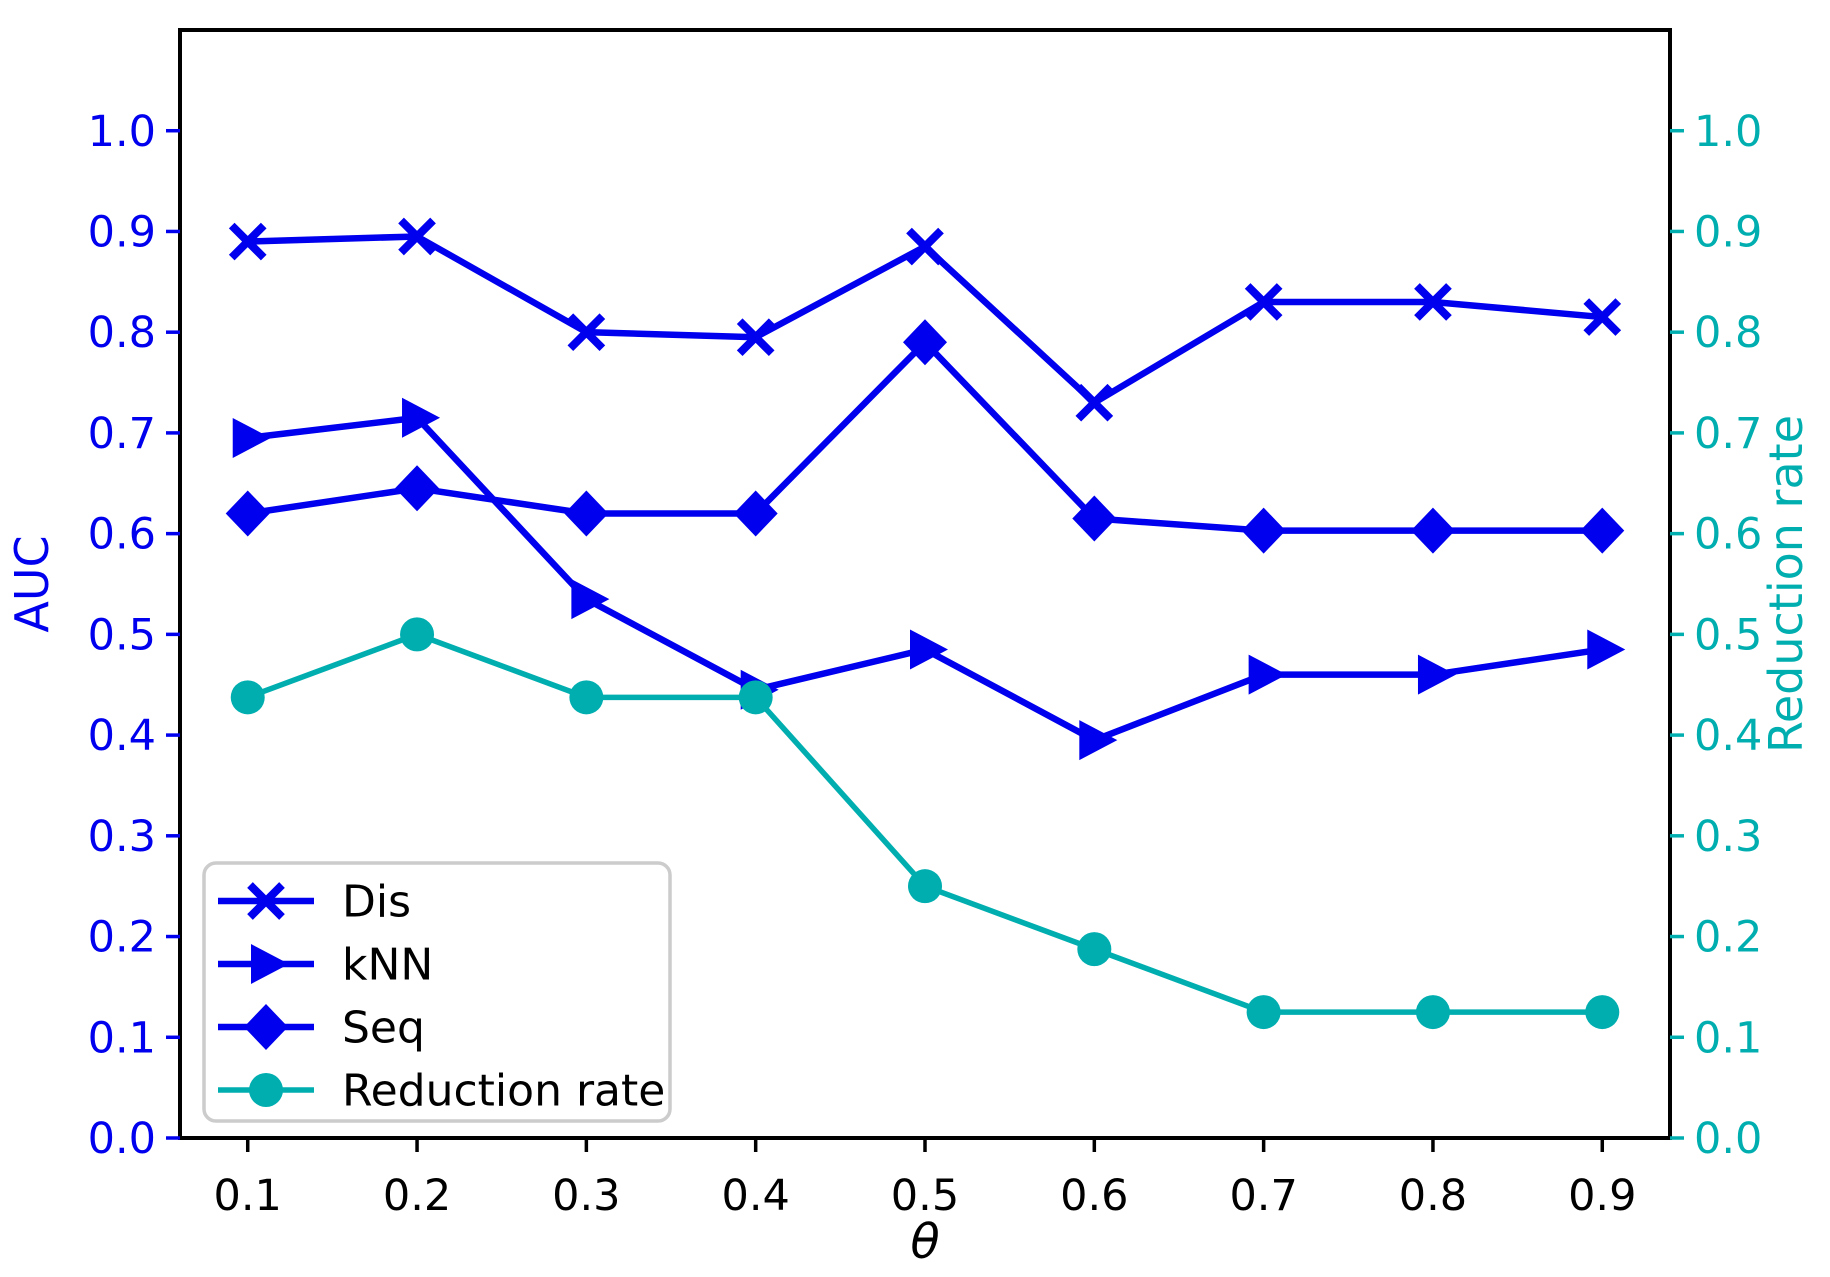 Image resolution: width=1830 pixels, height=1277 pixels. I want to click on right-tick-label: 0.0, so click(1728, 1139).